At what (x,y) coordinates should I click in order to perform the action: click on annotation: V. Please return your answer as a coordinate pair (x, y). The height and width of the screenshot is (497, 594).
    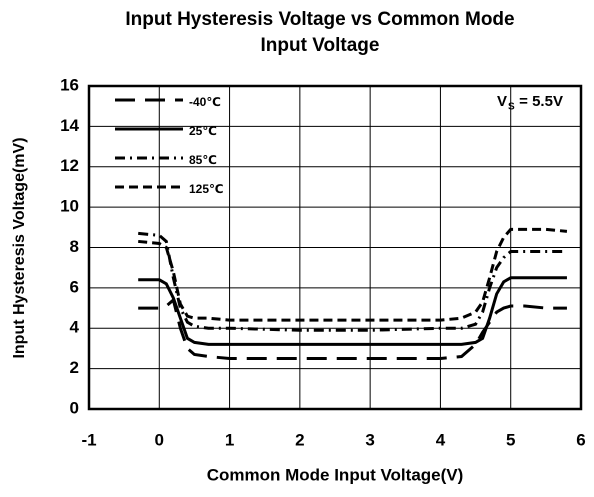
    Looking at the image, I should click on (502, 101).